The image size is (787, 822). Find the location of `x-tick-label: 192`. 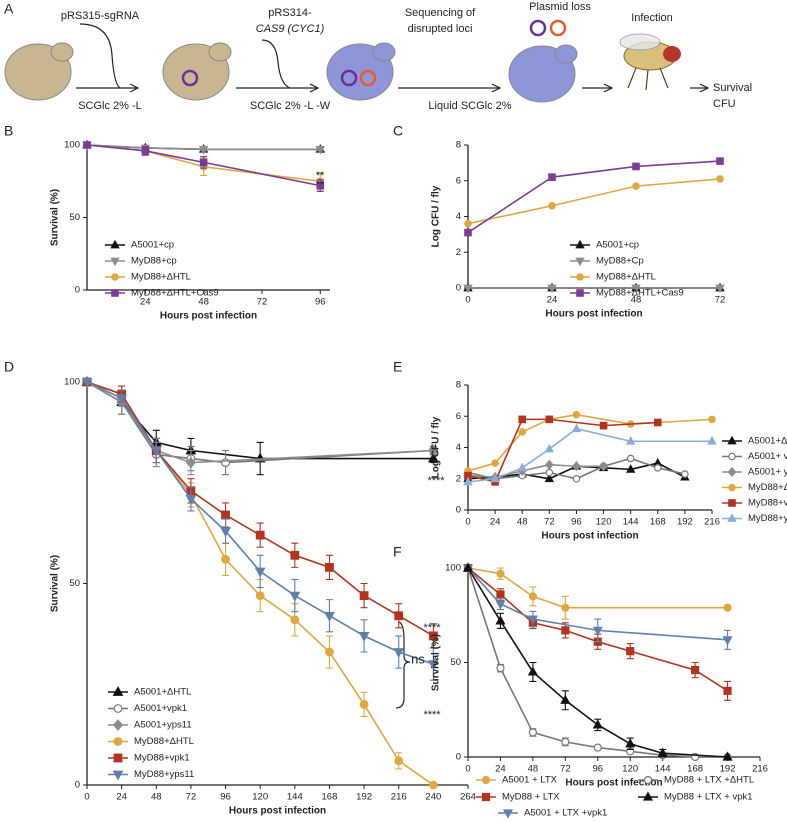

x-tick-label: 192 is located at coordinates (728, 769).